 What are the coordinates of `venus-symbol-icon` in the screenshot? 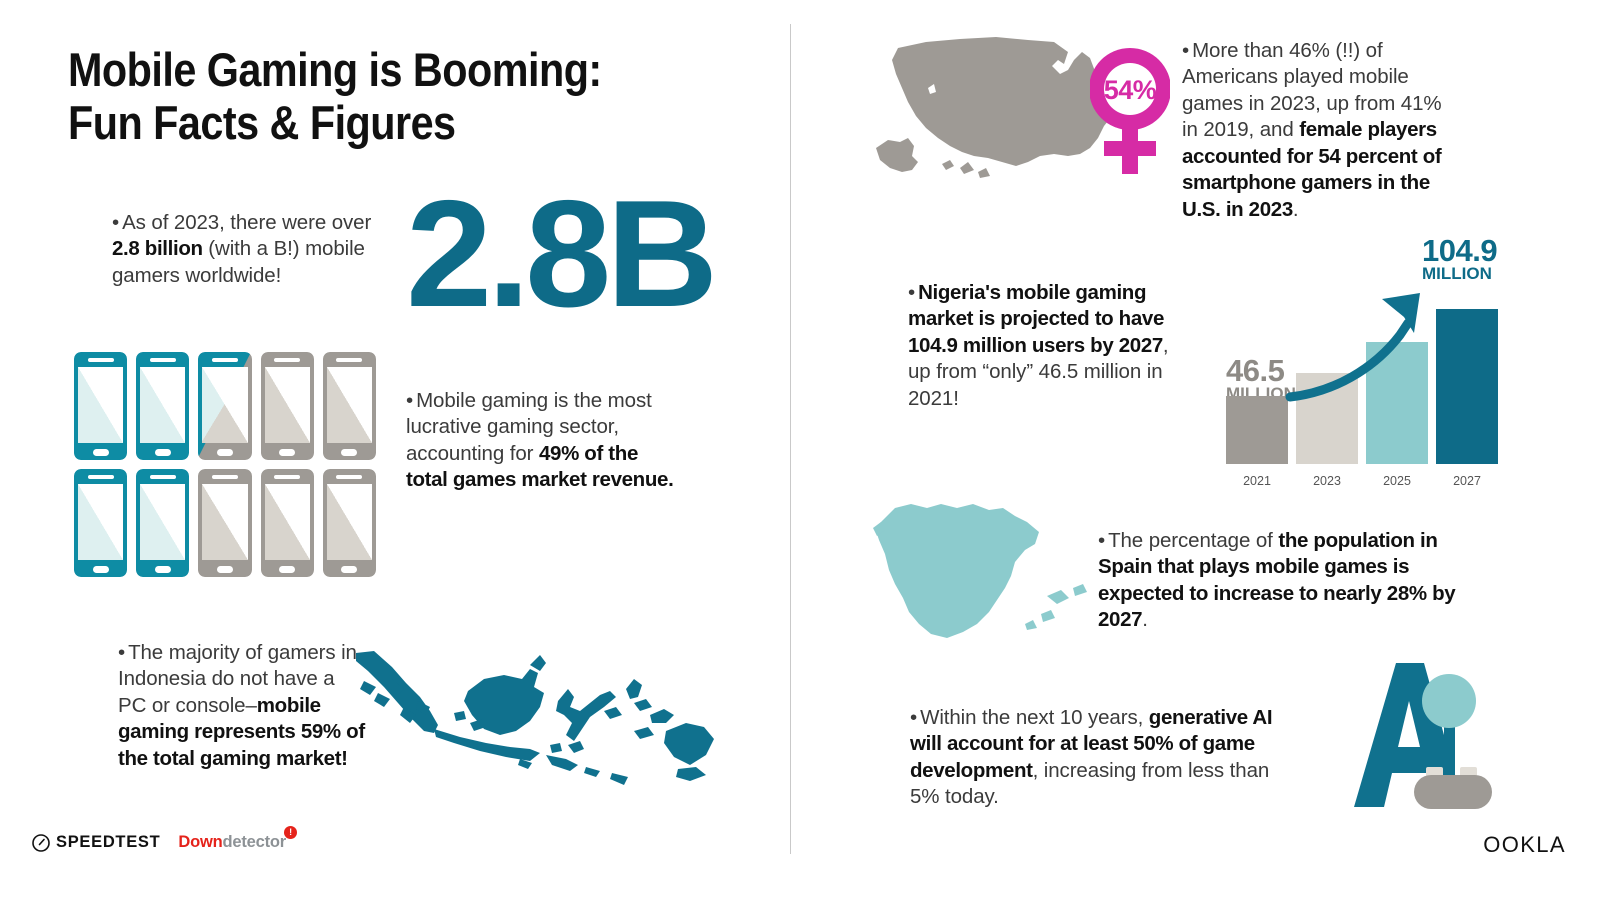 It's located at (1130, 111).